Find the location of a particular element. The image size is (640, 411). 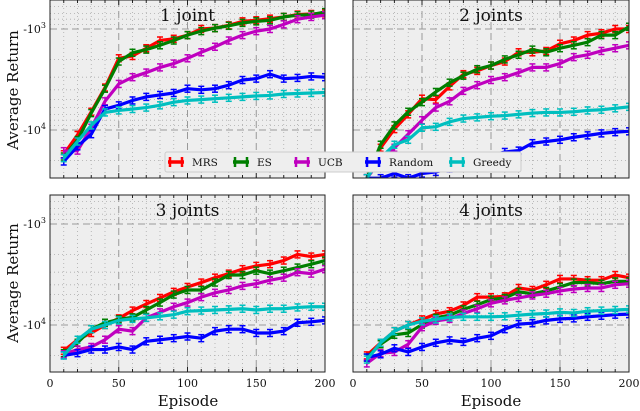

legend-label: Random is located at coordinates (411, 163).